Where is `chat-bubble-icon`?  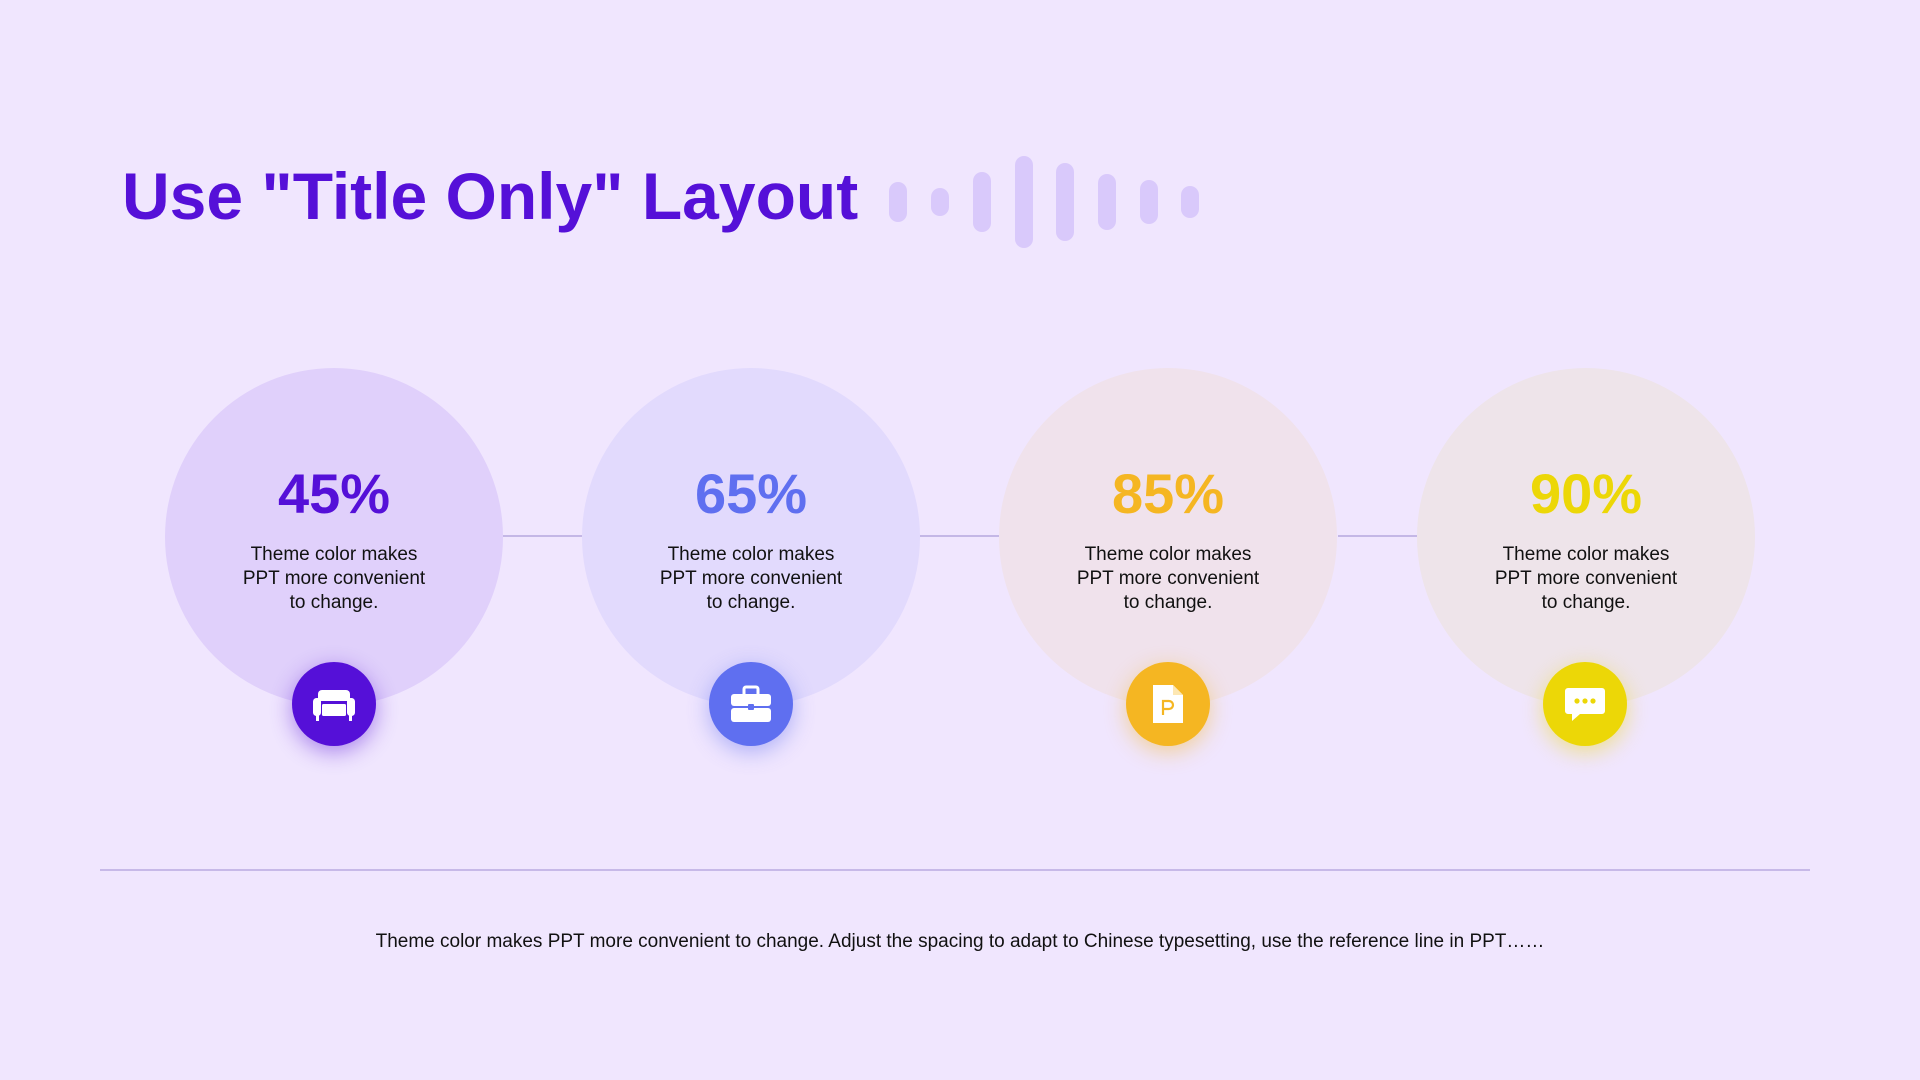
chat-bubble-icon is located at coordinates (1585, 704).